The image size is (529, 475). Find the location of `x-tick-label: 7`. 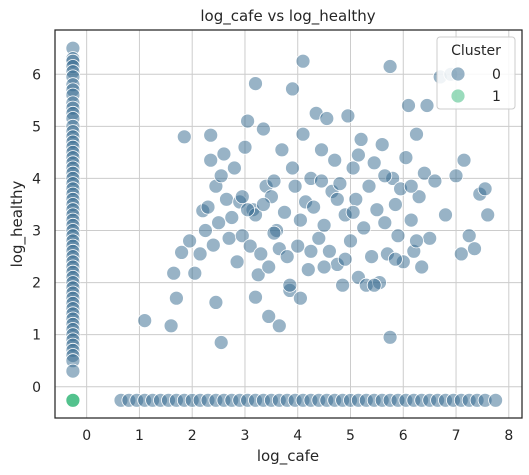

x-tick-label: 7 is located at coordinates (456, 436).